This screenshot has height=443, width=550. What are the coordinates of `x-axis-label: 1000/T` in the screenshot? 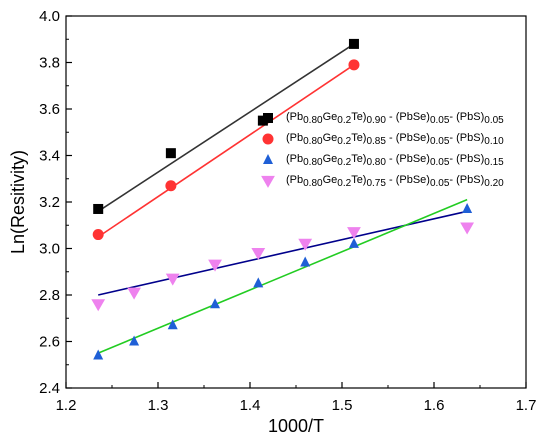 It's located at (296, 426).